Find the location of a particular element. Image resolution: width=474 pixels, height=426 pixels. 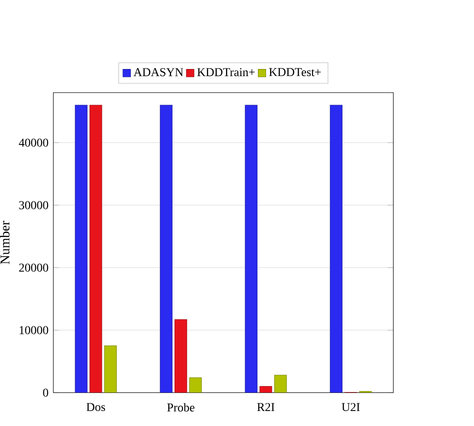

y-tick-label: 20000 is located at coordinates (33, 268).